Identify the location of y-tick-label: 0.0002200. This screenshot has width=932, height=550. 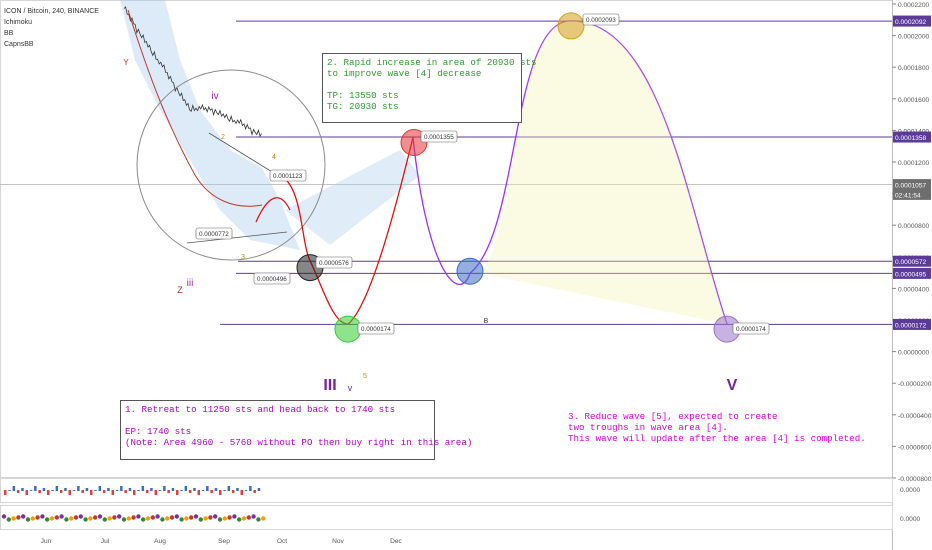
(914, 5).